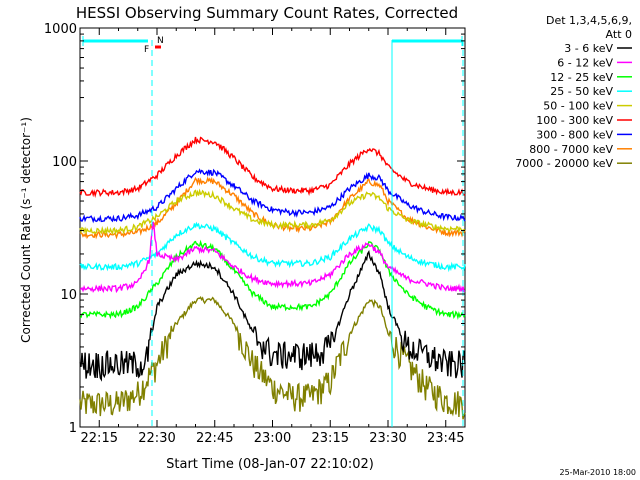 This screenshot has height=480, width=640. Describe the element at coordinates (387, 438) in the screenshot. I see `x-tick-label: 23:30` at that location.